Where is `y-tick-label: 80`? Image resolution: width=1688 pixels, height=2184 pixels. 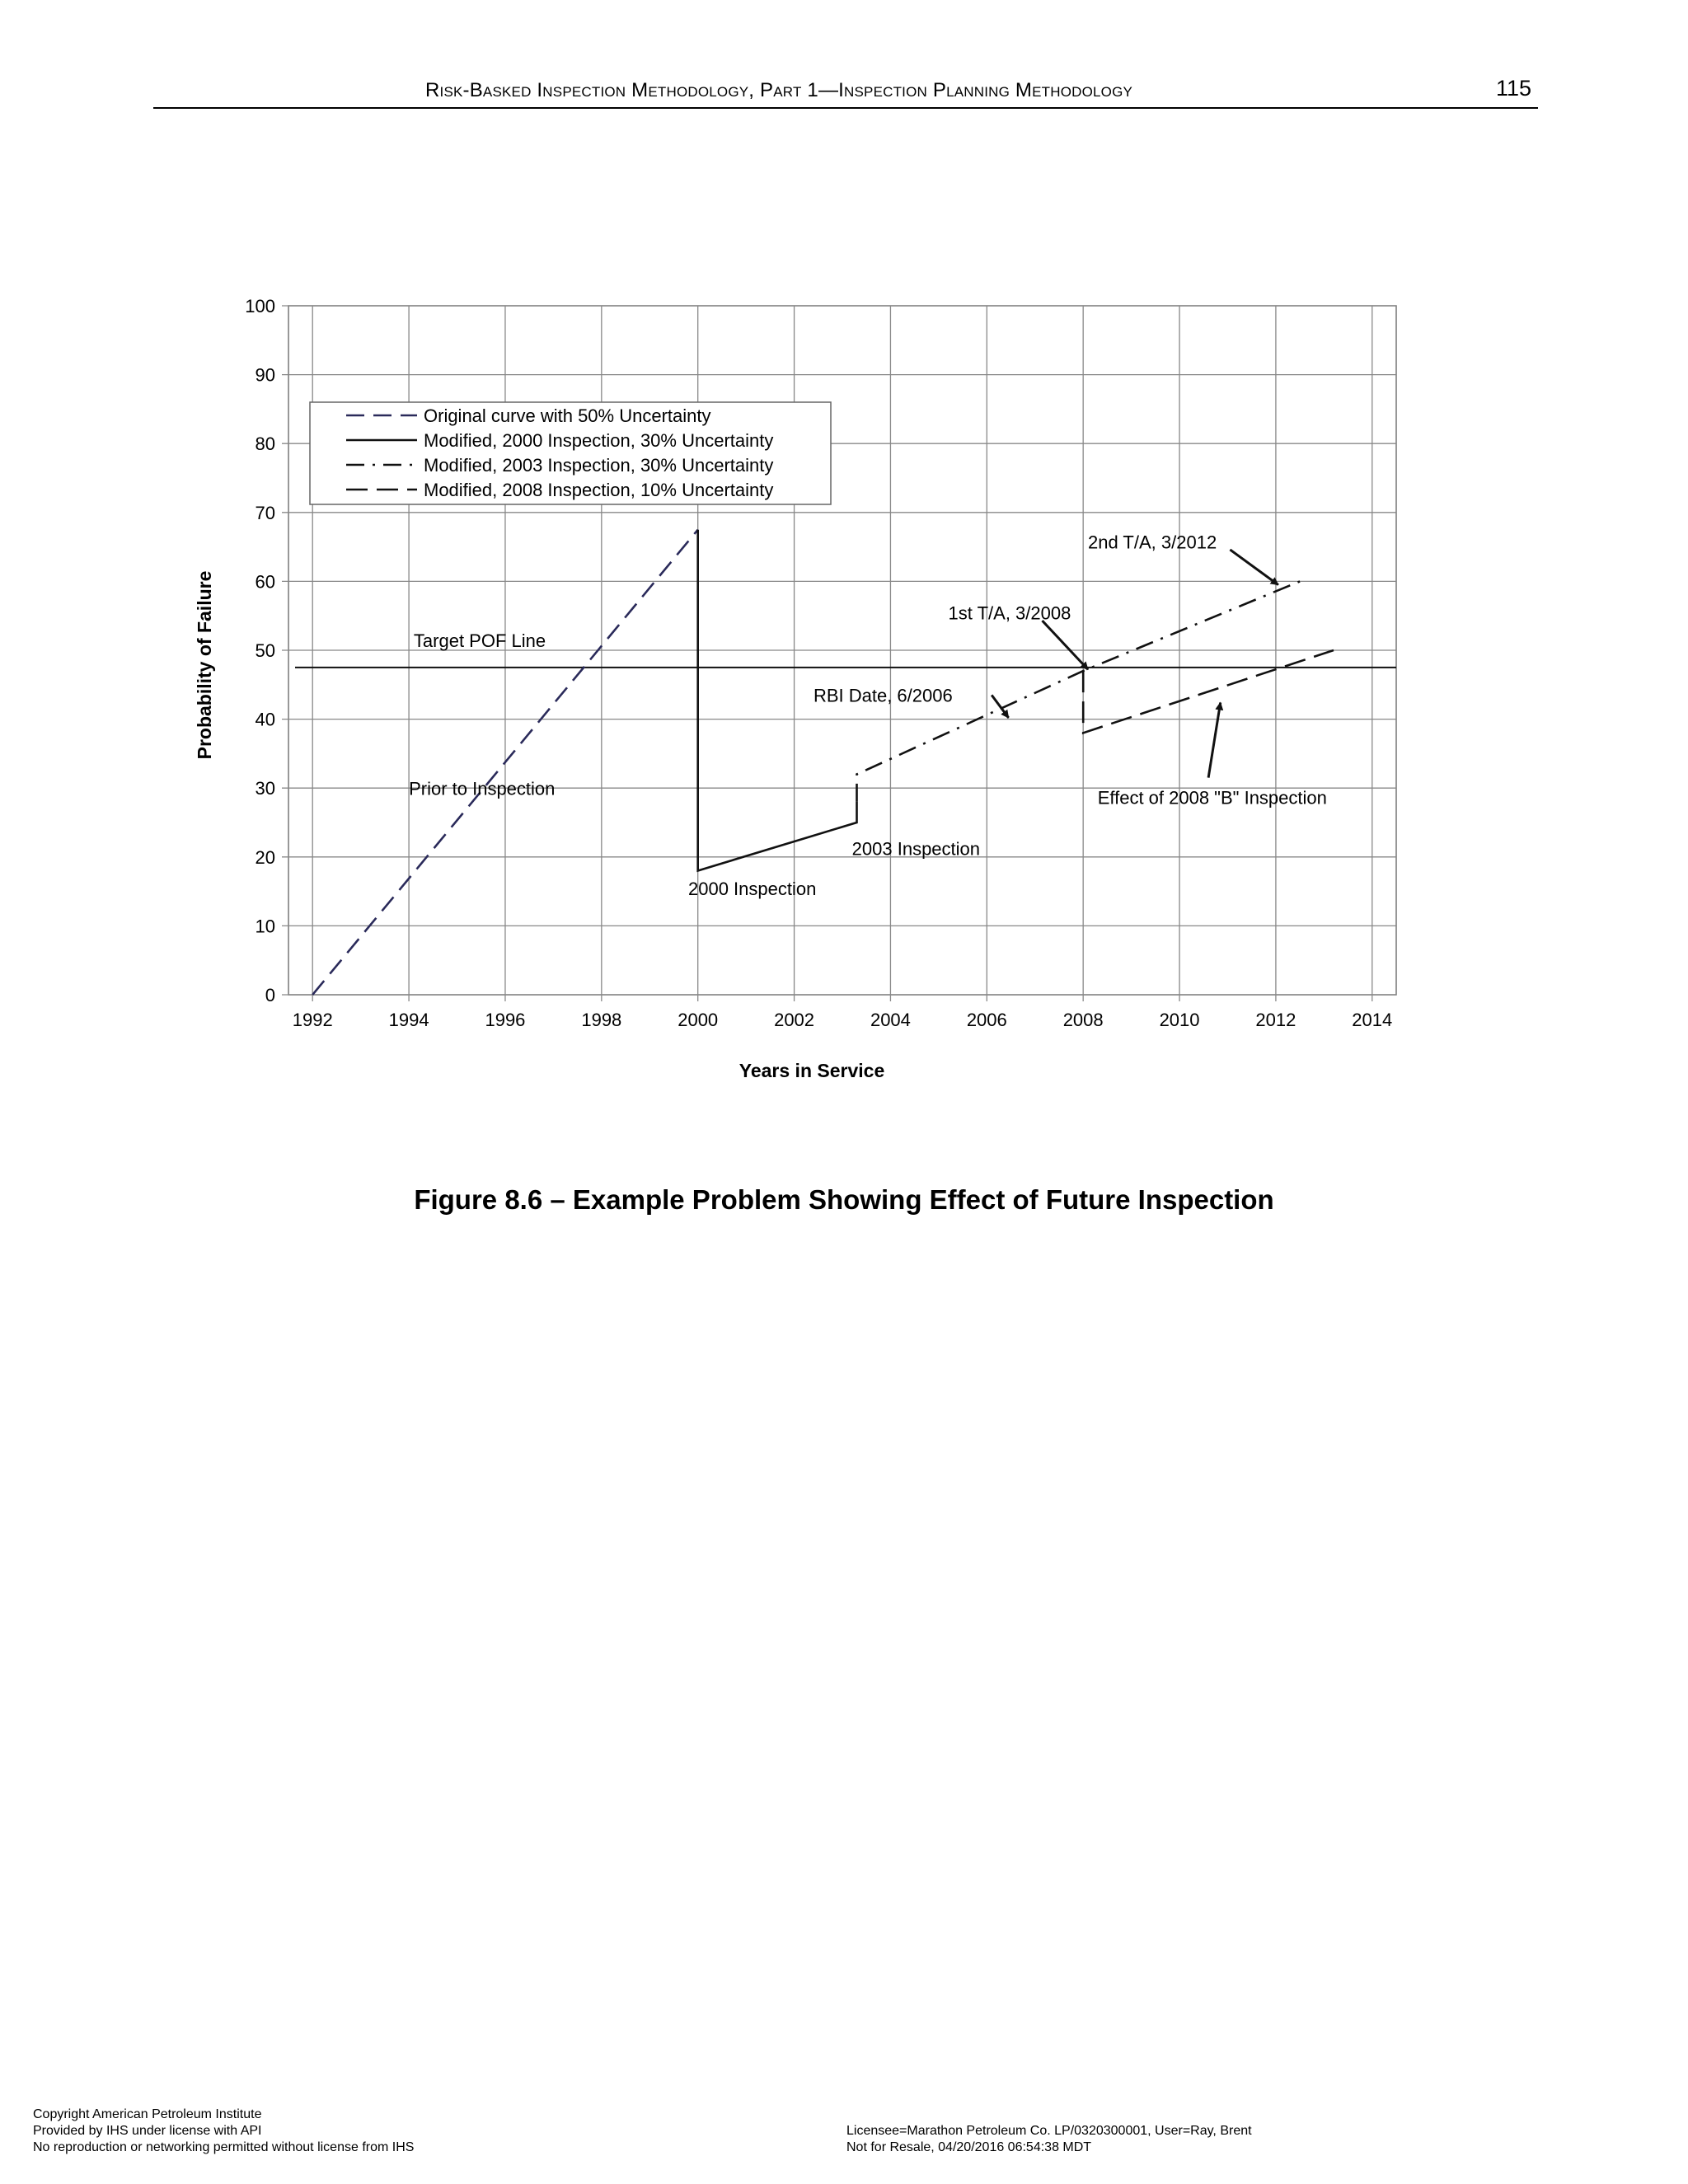 y-tick-label: 80 is located at coordinates (265, 444).